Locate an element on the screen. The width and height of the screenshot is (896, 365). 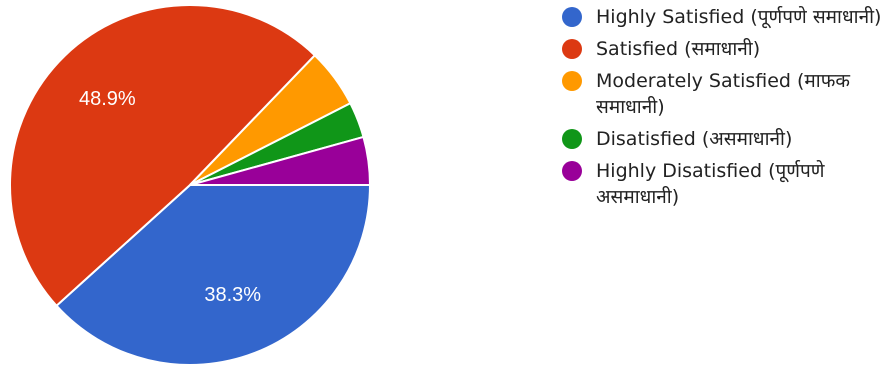
slice-label-satisfied: 48.9% is located at coordinates (107, 99).